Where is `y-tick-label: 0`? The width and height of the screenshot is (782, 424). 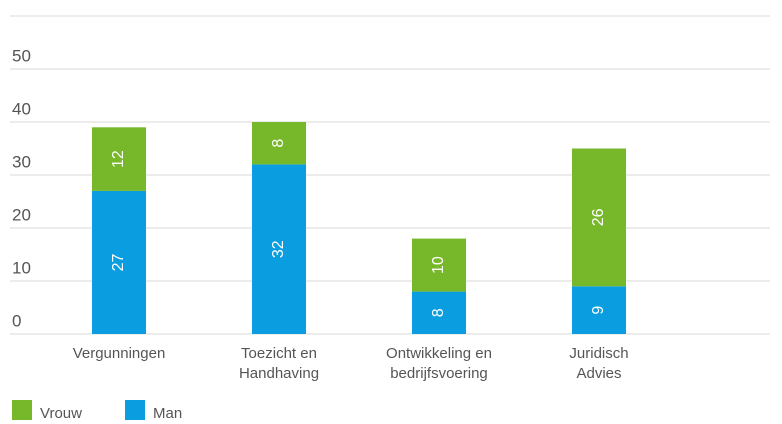 y-tick-label: 0 is located at coordinates (16, 320).